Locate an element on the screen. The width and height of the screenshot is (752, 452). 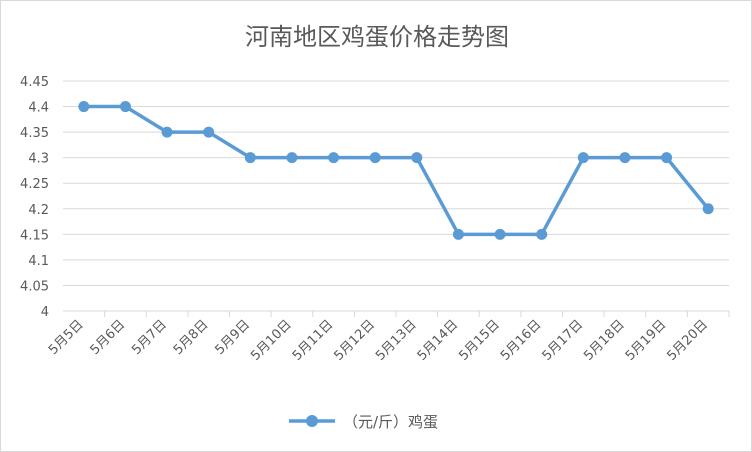
legend: （元/斤）鸡蛋 is located at coordinates (363, 422).